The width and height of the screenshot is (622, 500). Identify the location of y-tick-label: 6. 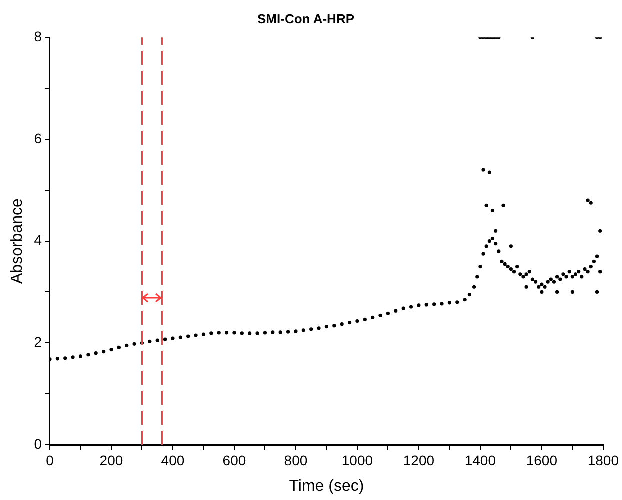
(38, 138).